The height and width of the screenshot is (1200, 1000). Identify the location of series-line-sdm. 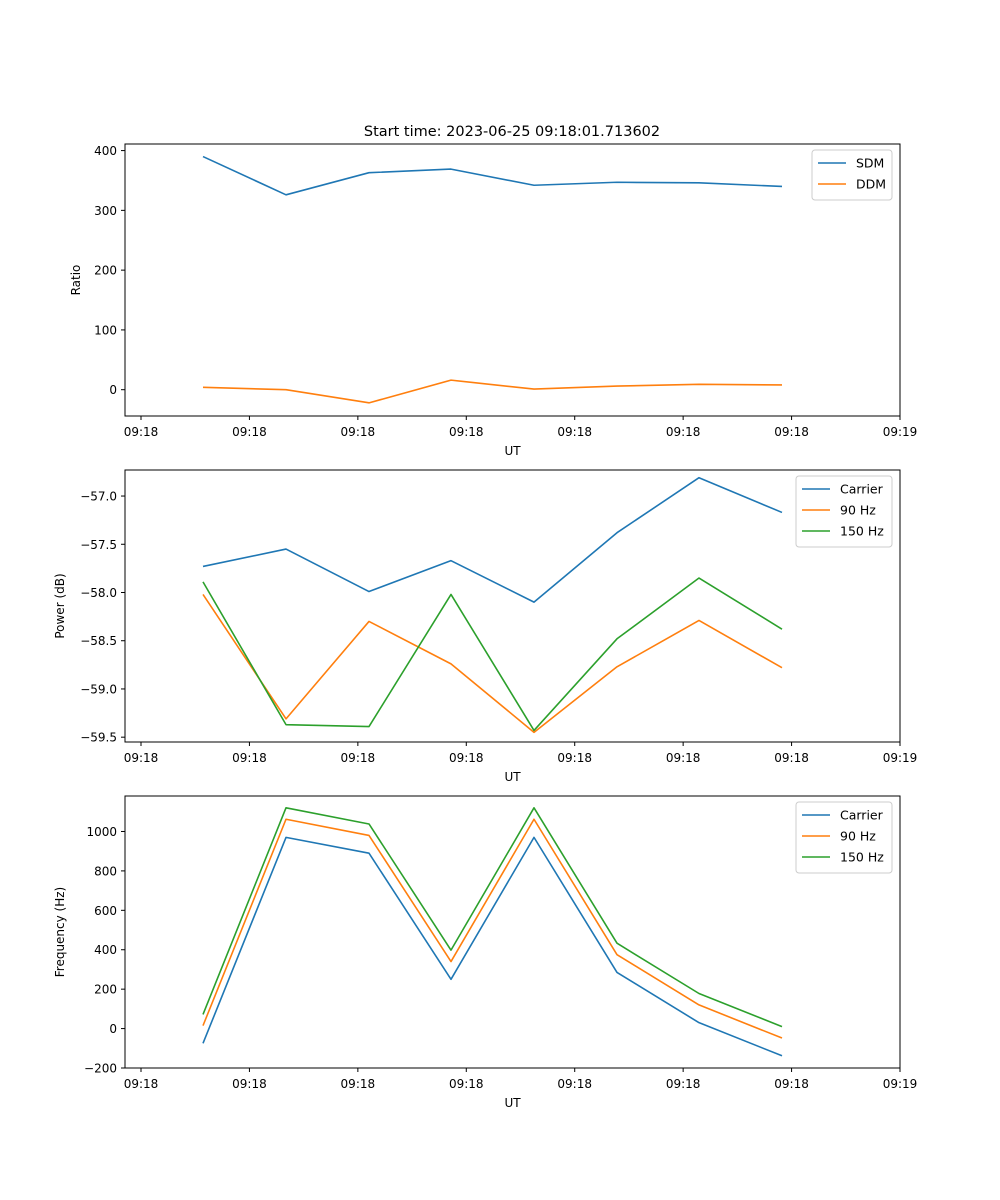
(492, 175).